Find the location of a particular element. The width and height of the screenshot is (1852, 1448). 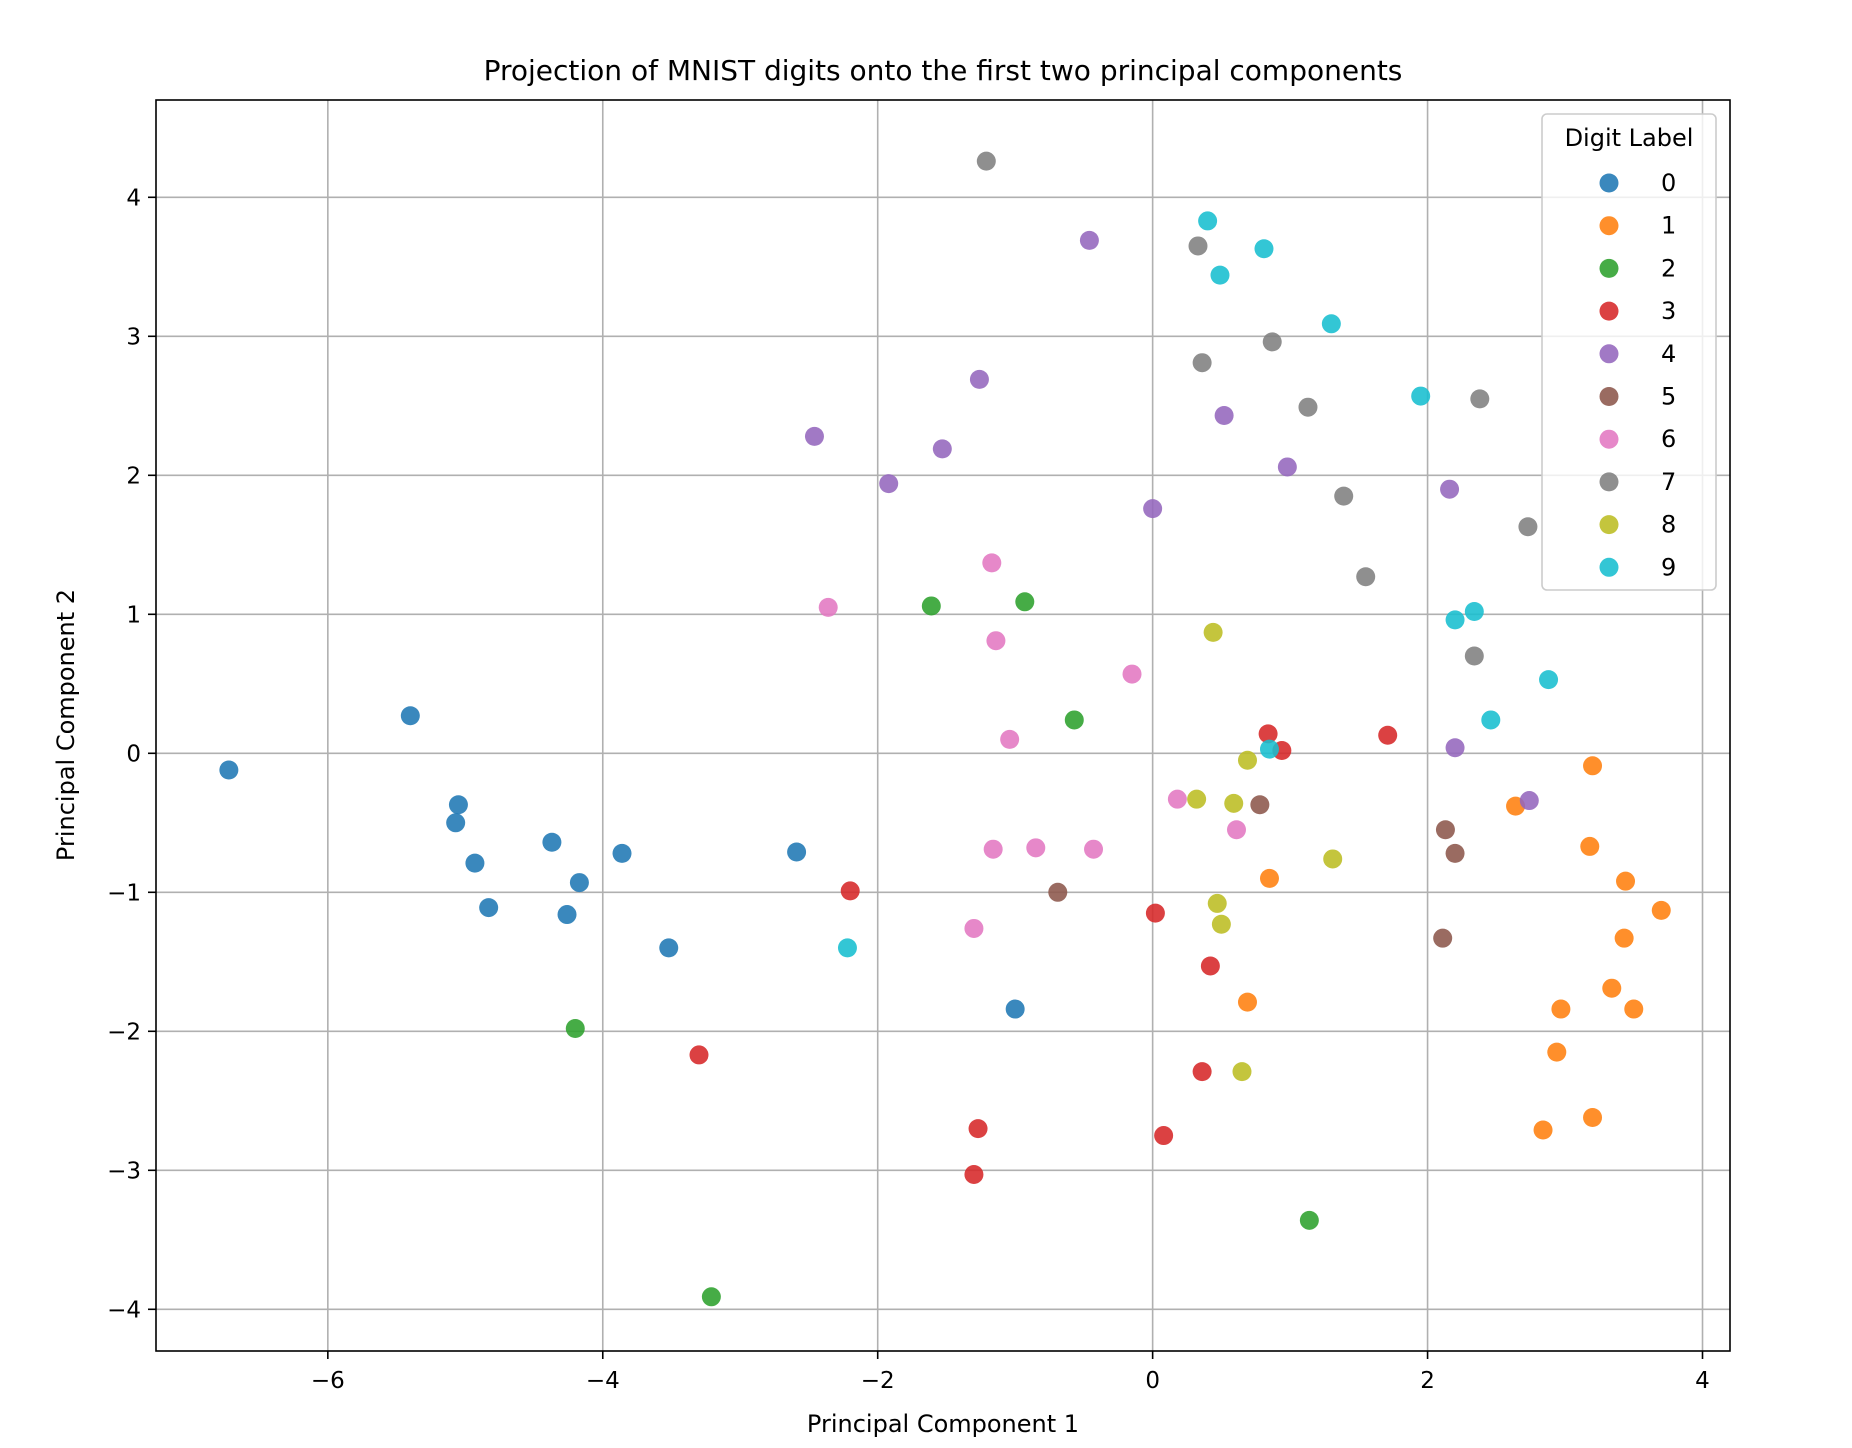

y-tick-label: −2 is located at coordinates (124, 1032).